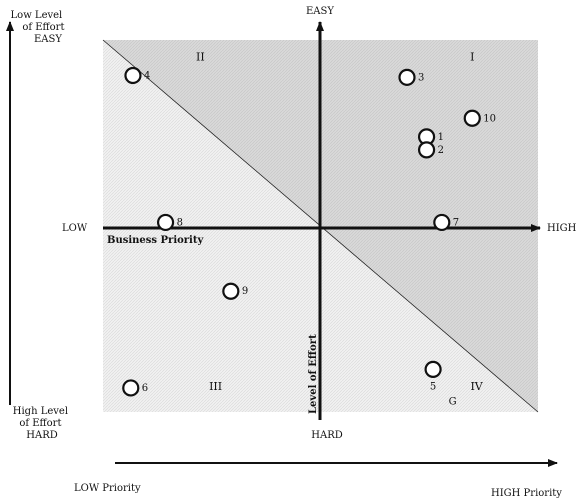 The height and width of the screenshot is (499, 581). Describe the element at coordinates (200, 57) in the screenshot. I see `quadrant-label-ii: II` at that location.